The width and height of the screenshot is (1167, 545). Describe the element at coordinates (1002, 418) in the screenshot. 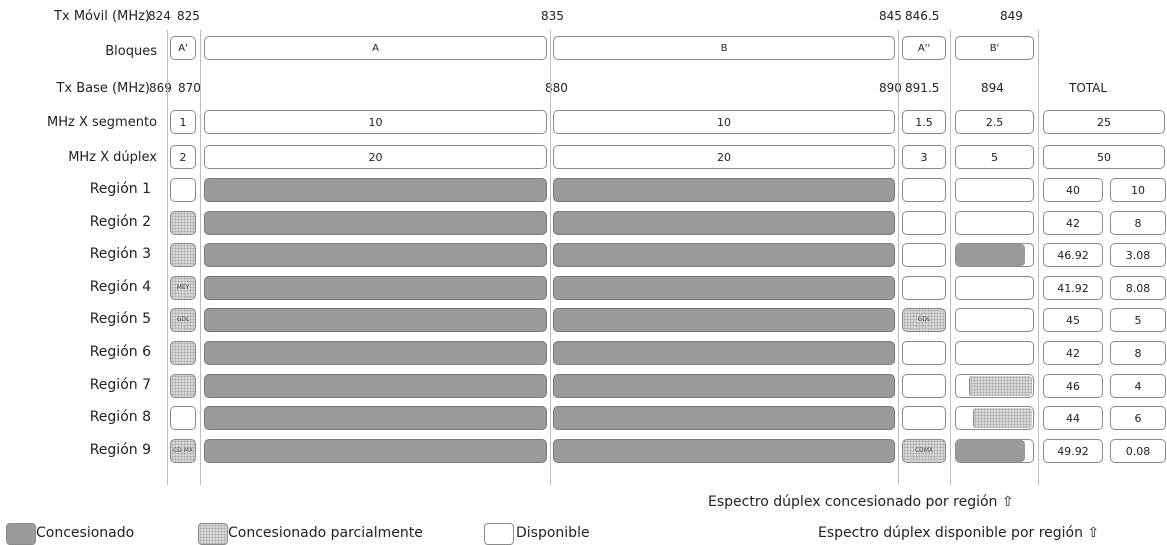

I see `b1-partial-fill` at that location.